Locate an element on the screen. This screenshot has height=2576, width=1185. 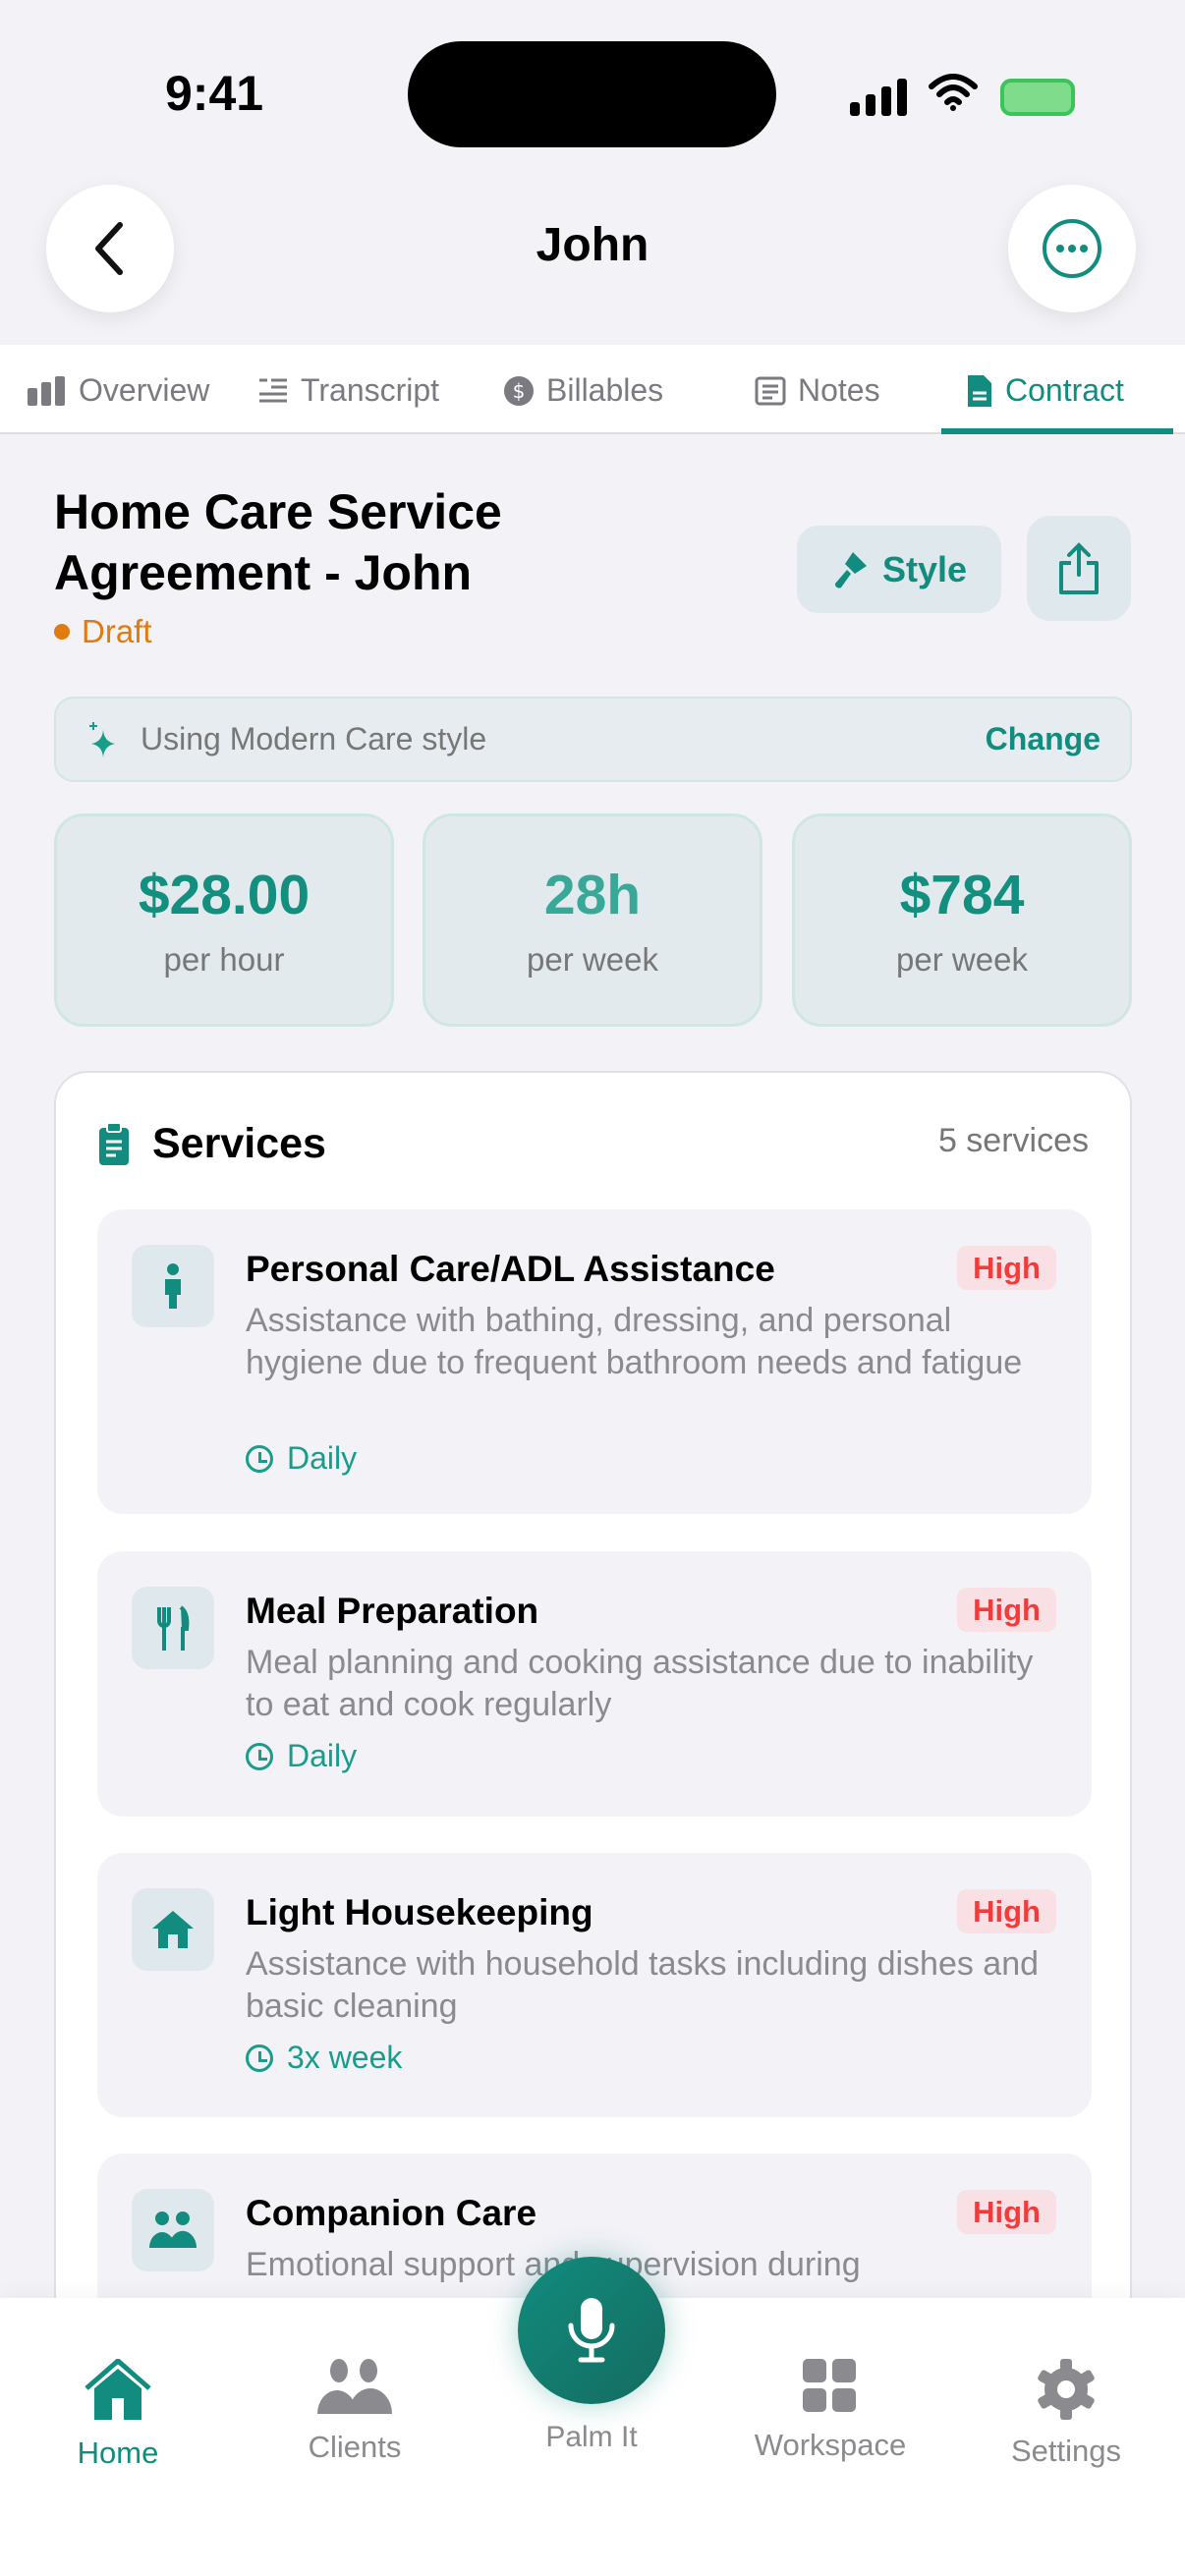
stat-value: 28h is located at coordinates (592, 894).